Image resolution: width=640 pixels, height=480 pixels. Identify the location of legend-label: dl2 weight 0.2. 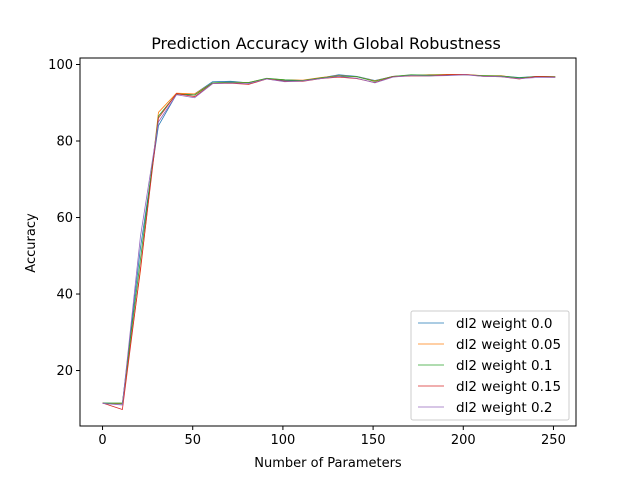
(504, 408).